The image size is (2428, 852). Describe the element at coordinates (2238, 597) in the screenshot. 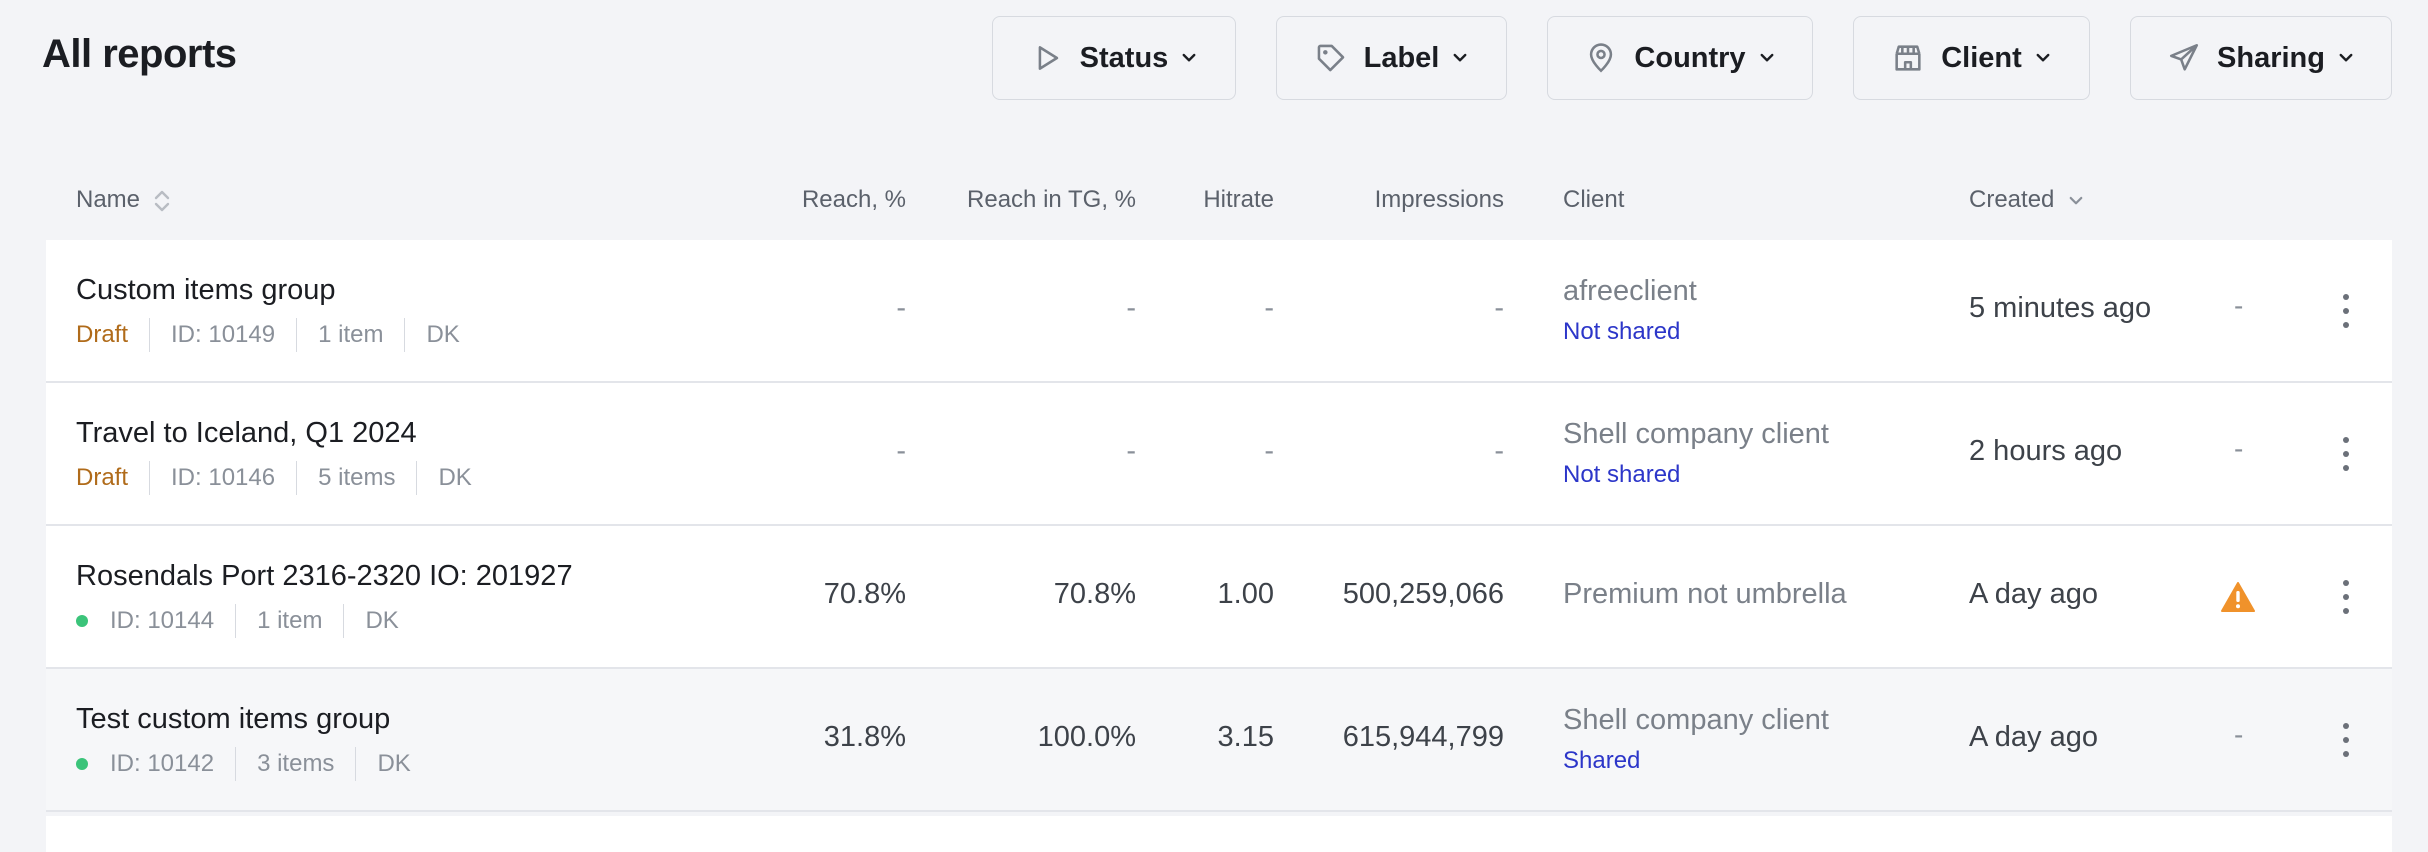

I see `warning-icon` at that location.